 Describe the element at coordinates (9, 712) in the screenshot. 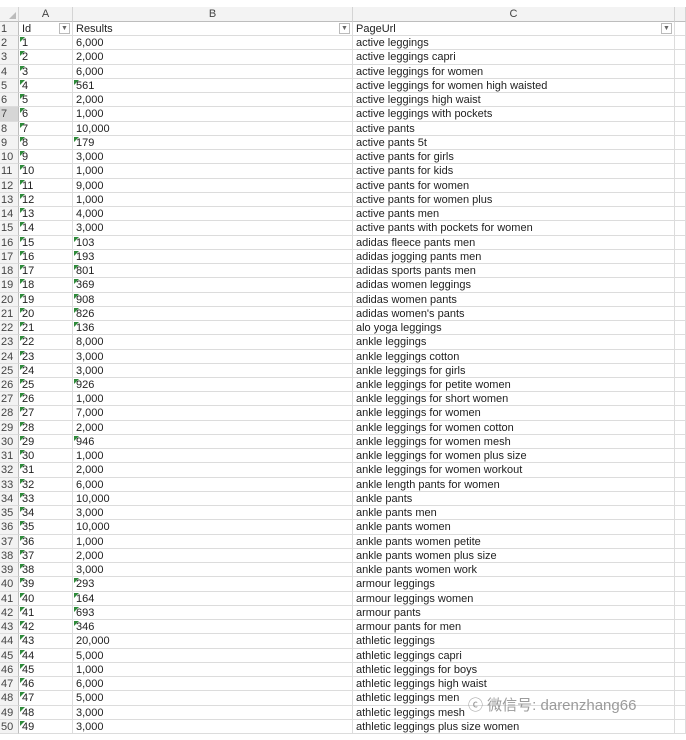

I see `row-header: 49` at that location.